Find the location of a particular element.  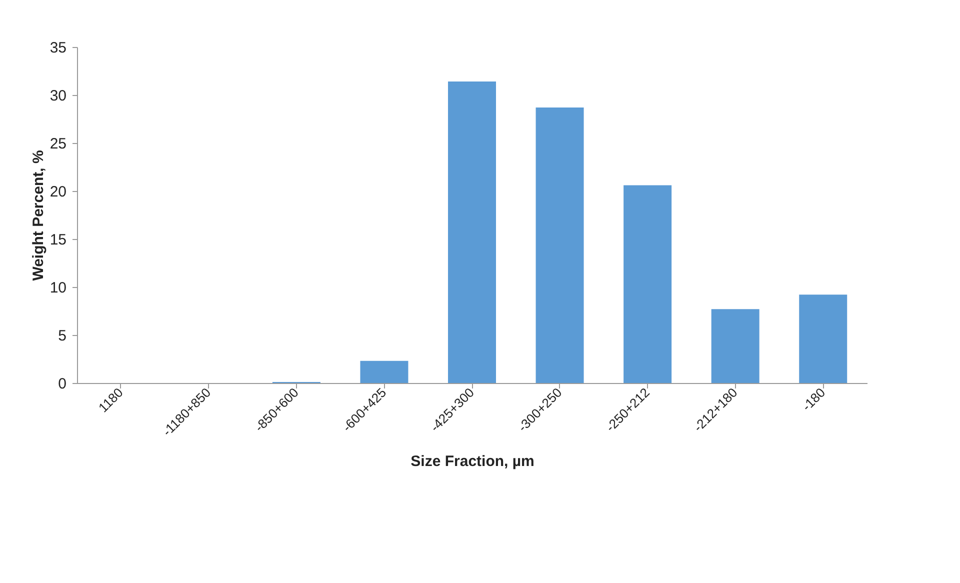

y-tick-label: 10 is located at coordinates (58, 288).